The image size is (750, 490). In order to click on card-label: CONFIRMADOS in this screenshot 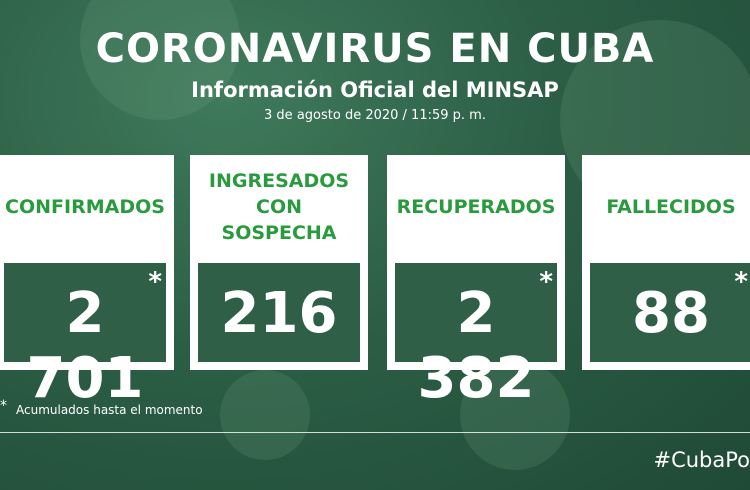, I will do `click(85, 206)`.